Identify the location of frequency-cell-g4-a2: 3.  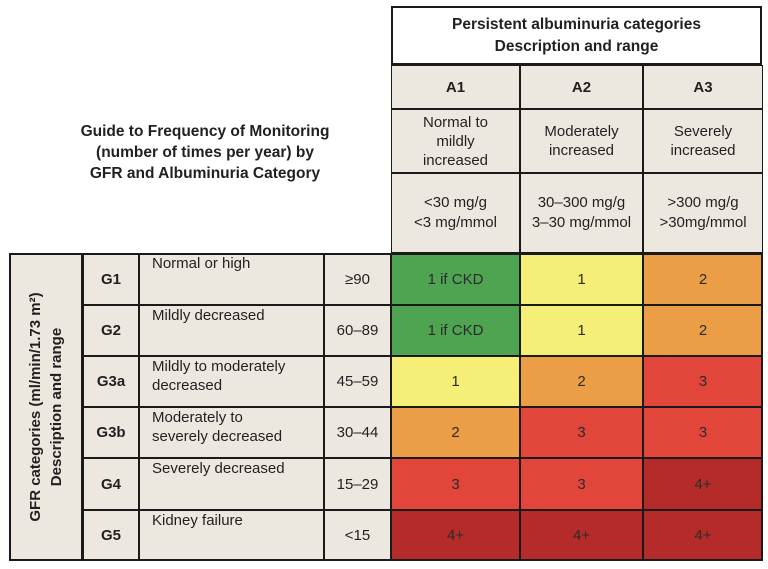
(581, 484).